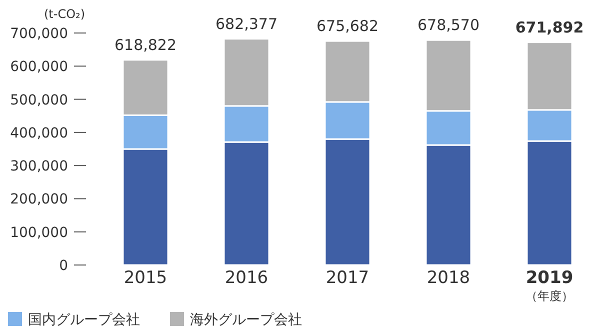 This screenshot has height=329, width=600. I want to click on legend-label: 国内グループ会社, so click(84, 320).